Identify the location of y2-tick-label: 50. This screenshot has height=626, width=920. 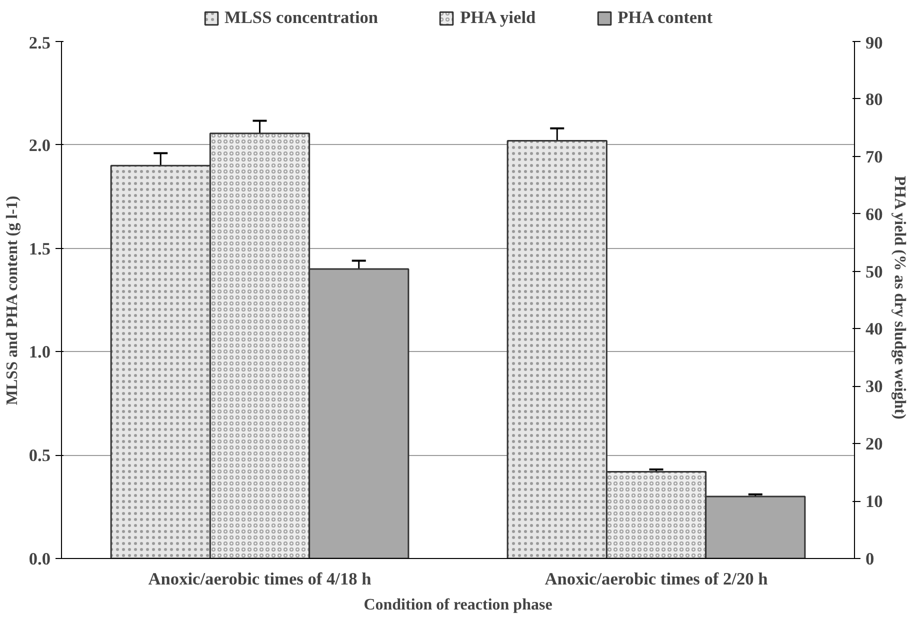
(874, 272).